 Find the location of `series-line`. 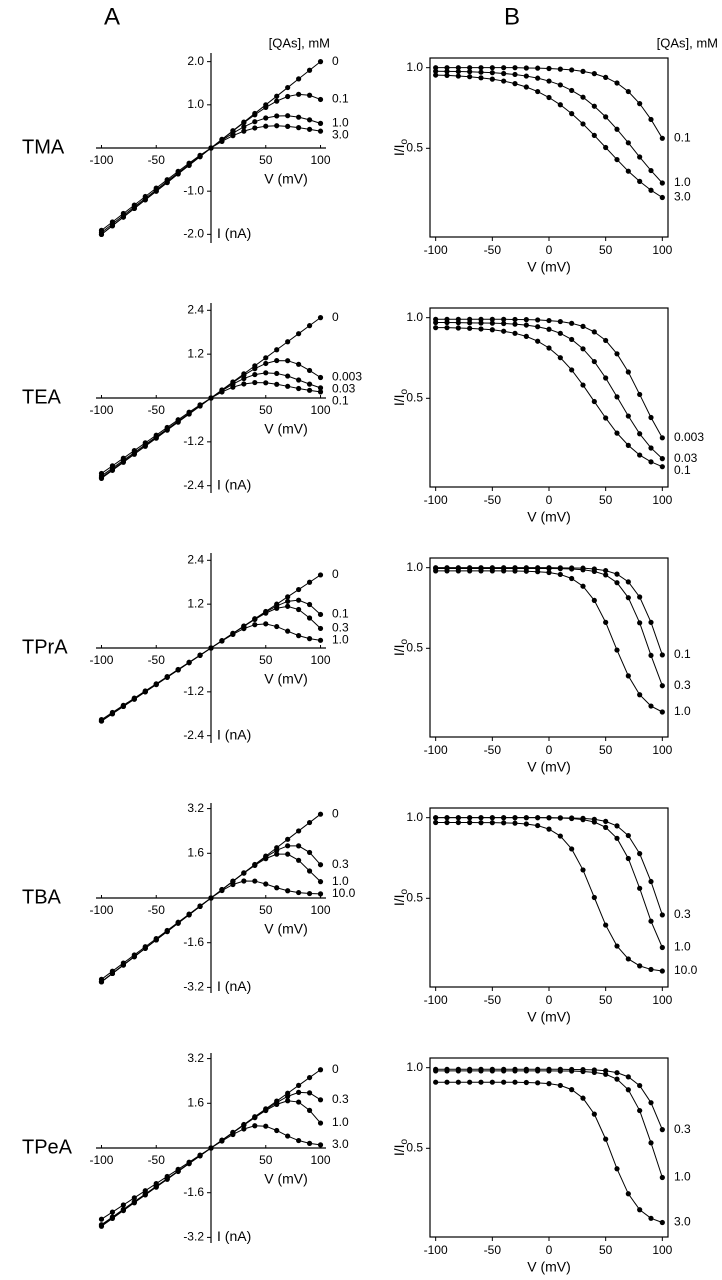

series-line is located at coordinates (549, 1124).